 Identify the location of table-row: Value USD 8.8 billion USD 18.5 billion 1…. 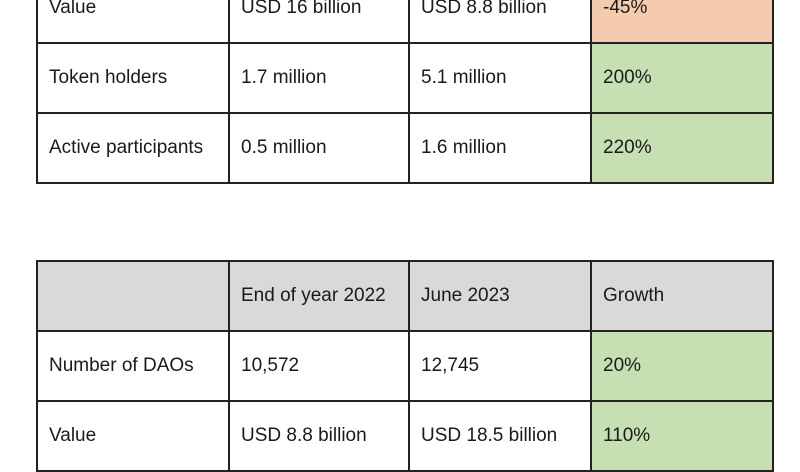
(405, 436).